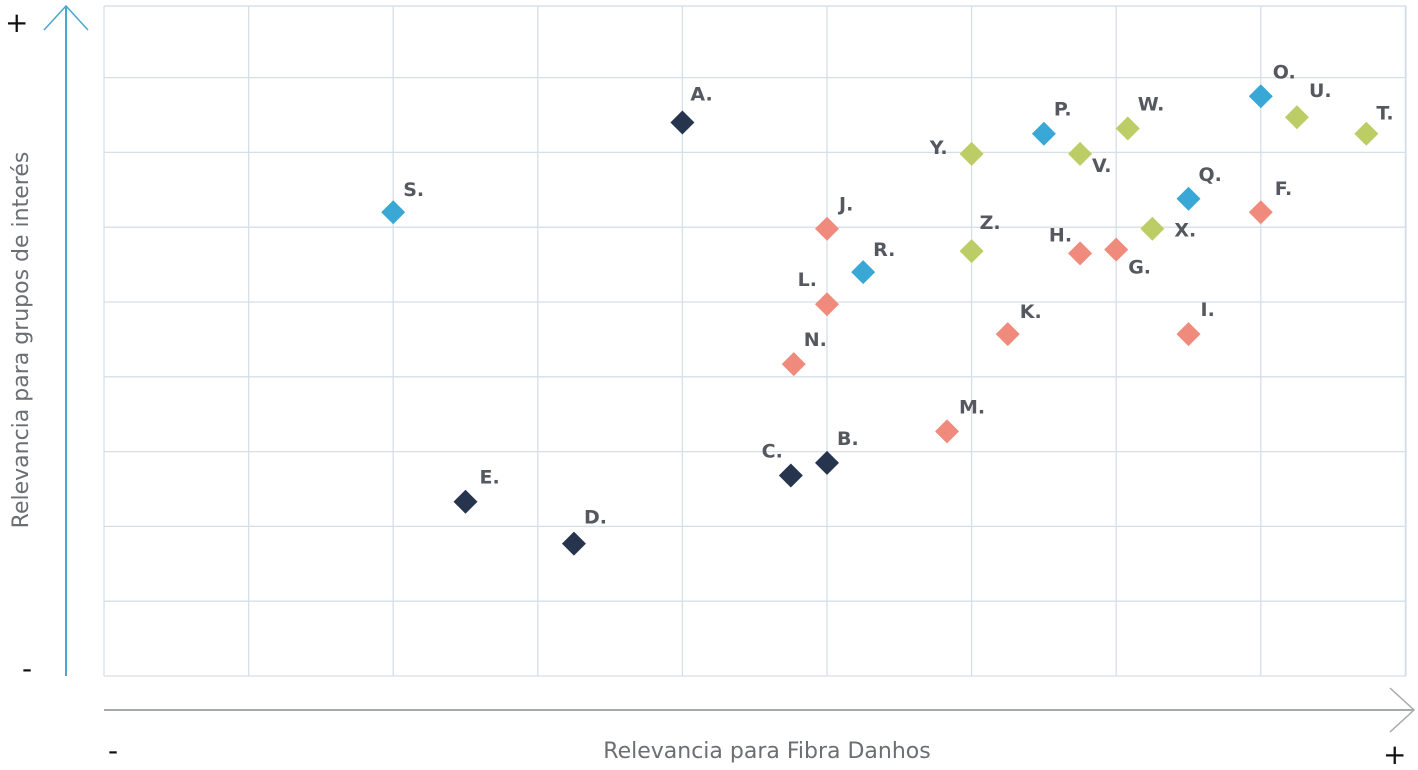 The height and width of the screenshot is (770, 1418). I want to click on point-label: K., so click(1031, 312).